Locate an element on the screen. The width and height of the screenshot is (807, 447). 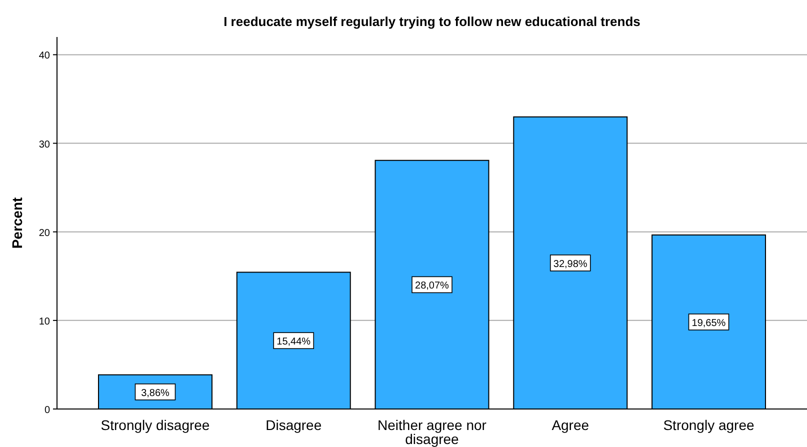
x-tick-label: Agree is located at coordinates (571, 425).